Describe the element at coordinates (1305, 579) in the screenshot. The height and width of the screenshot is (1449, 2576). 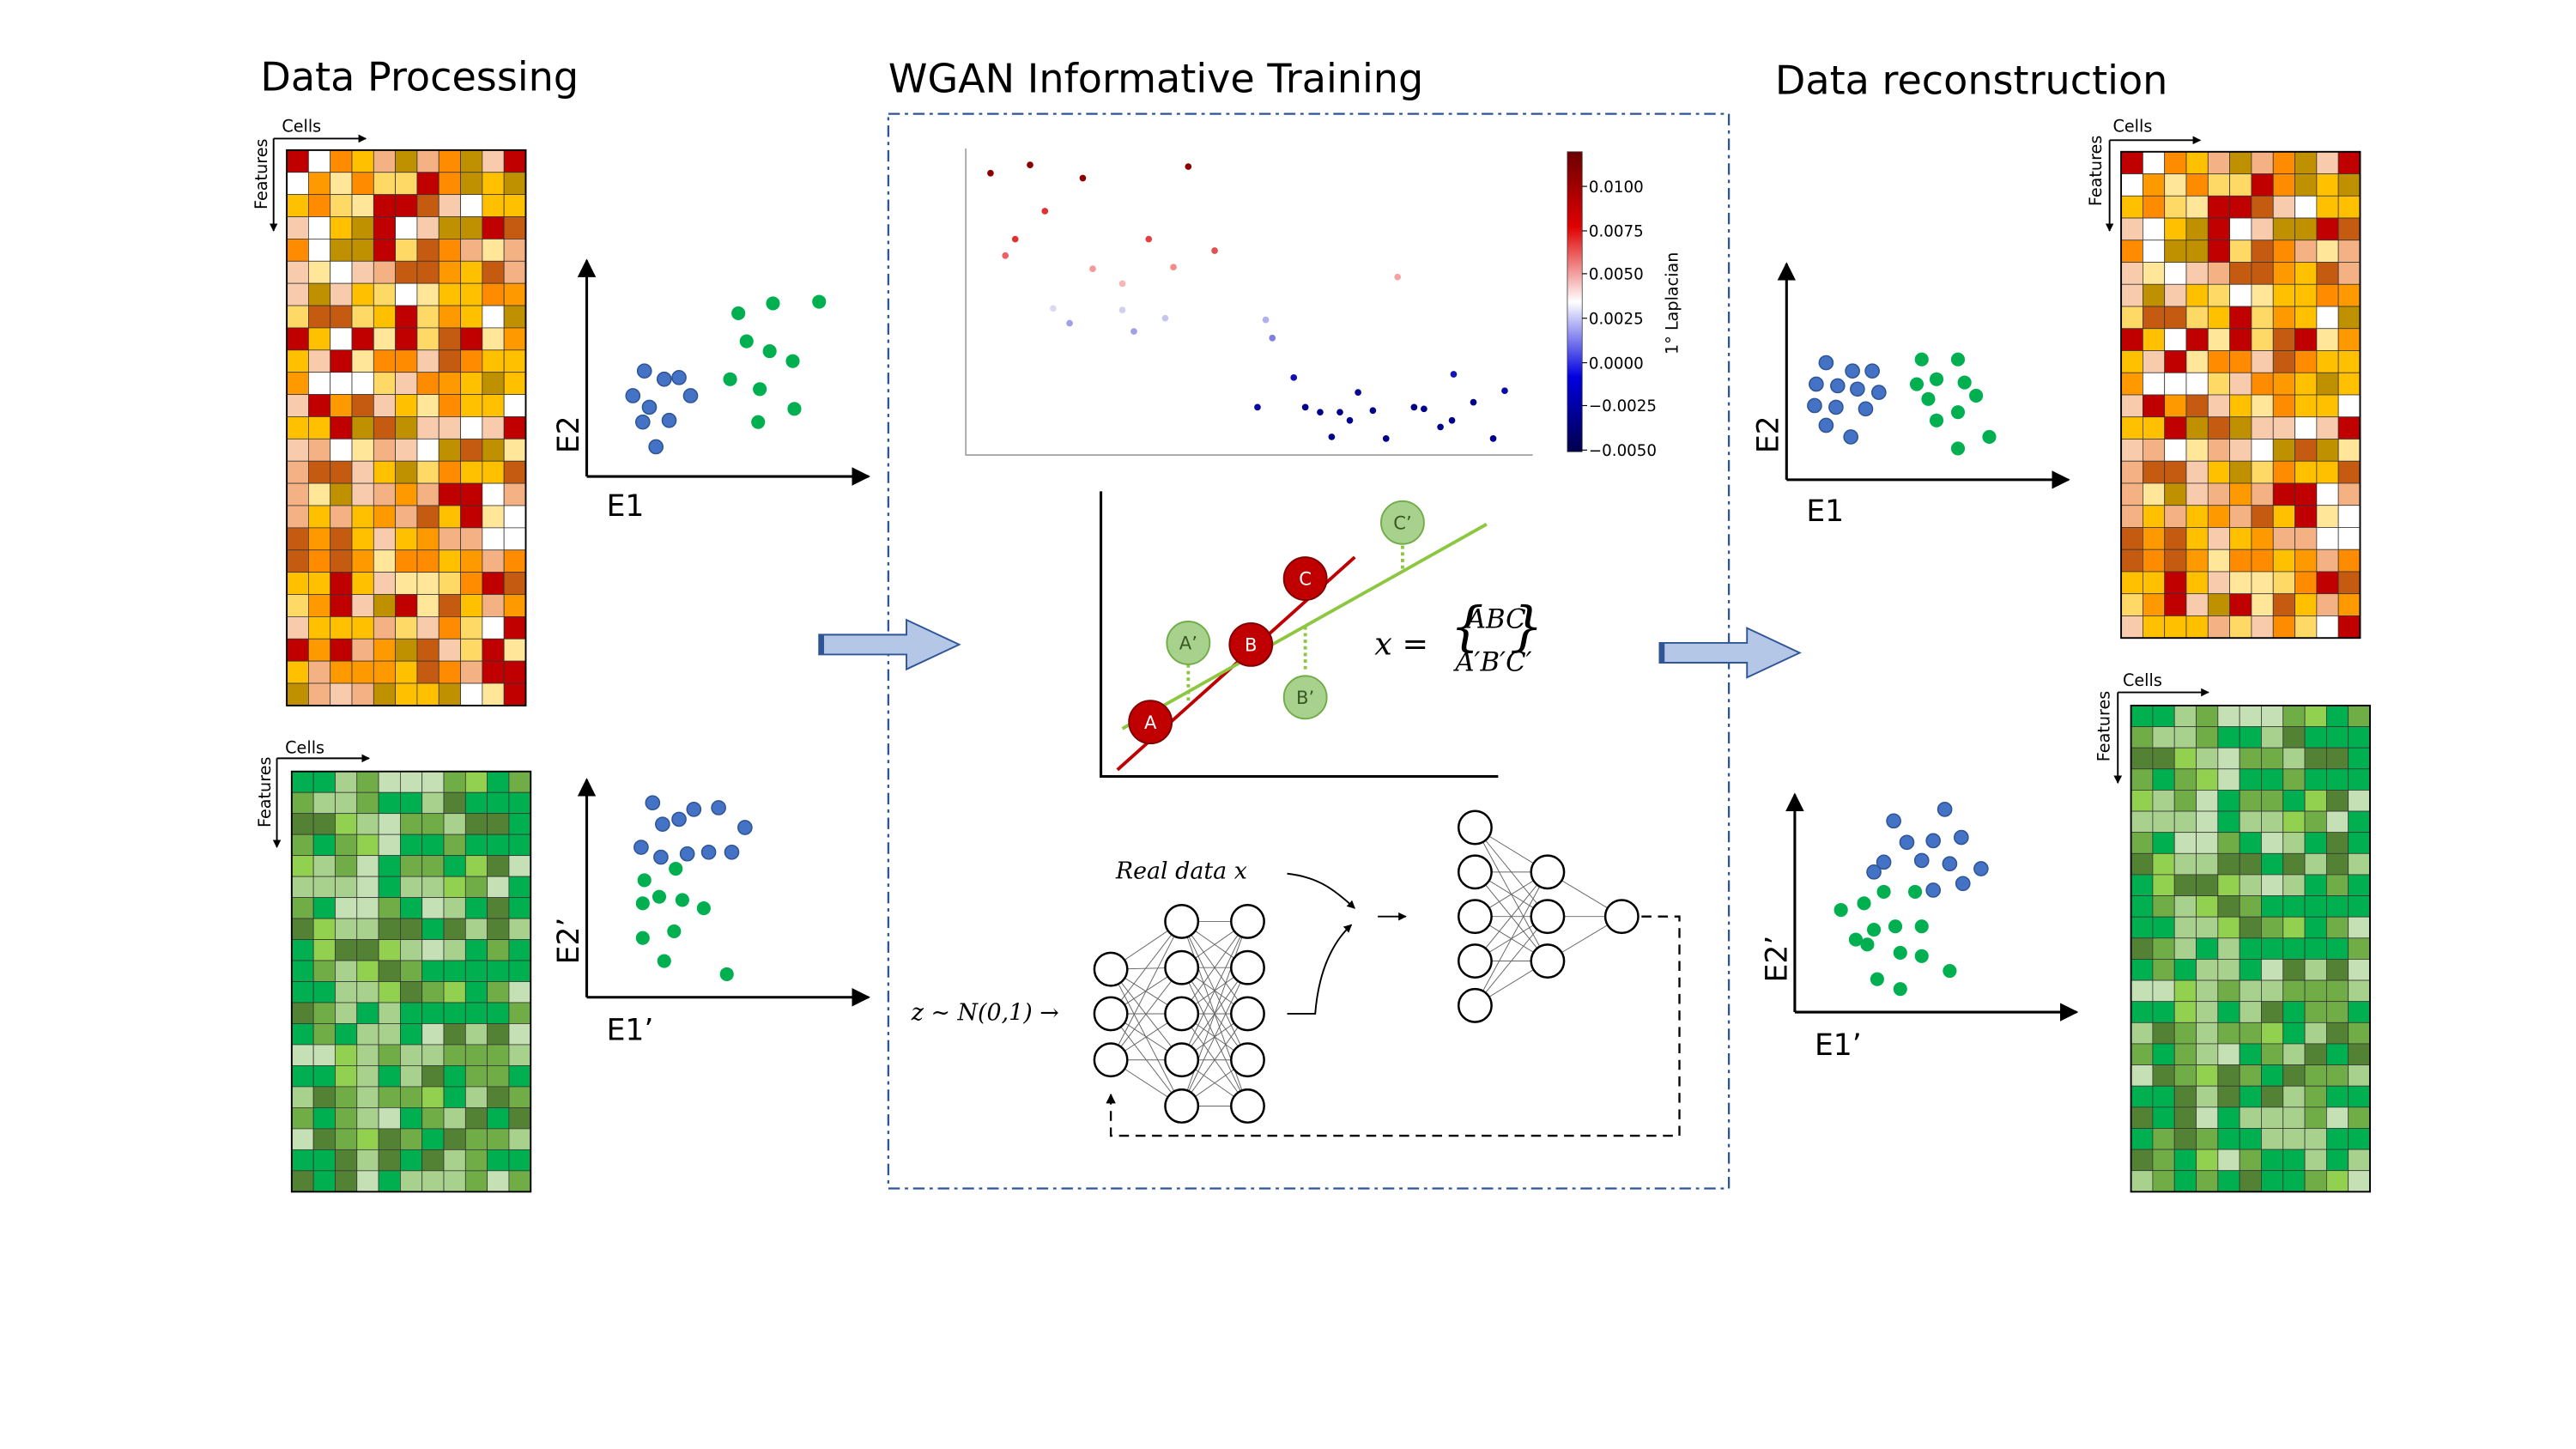
I see `point-label: C` at that location.